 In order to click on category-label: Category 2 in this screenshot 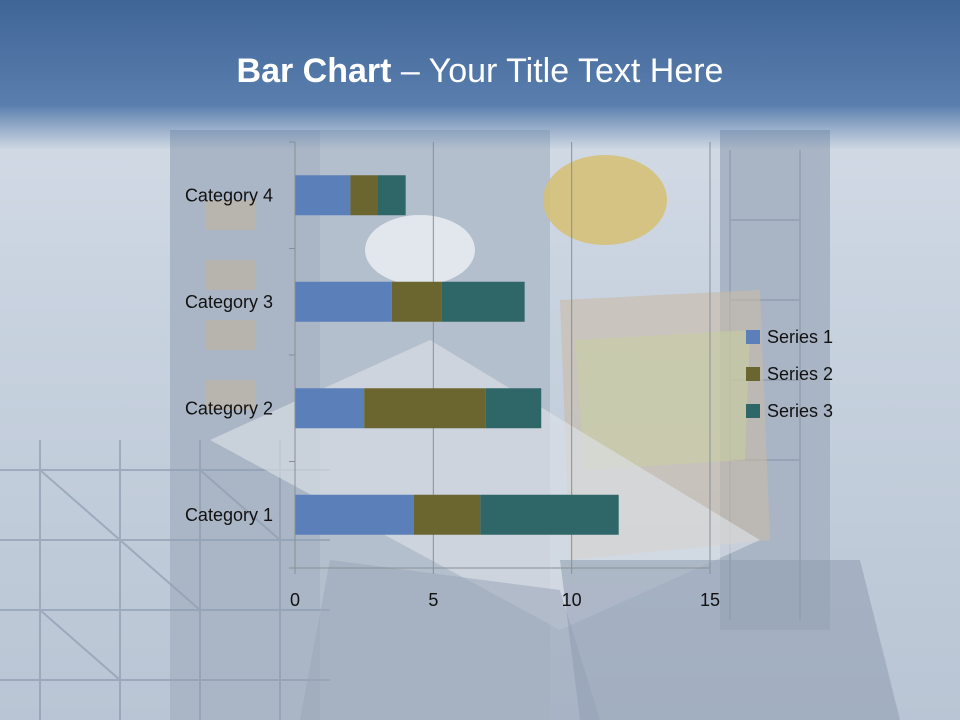, I will do `click(229, 408)`.